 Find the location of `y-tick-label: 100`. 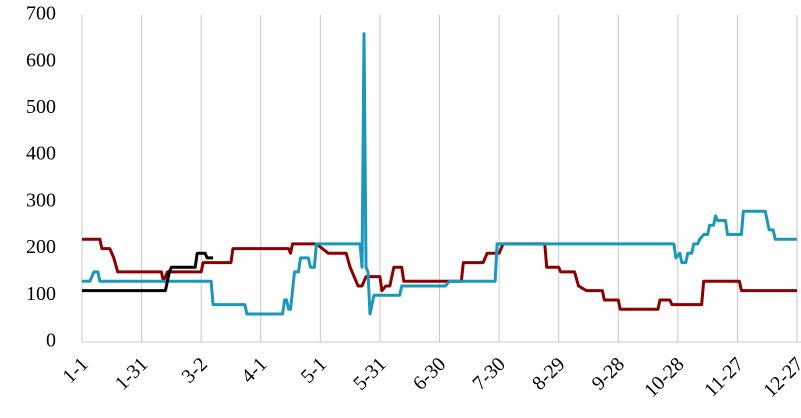

y-tick-label: 100 is located at coordinates (41, 294).